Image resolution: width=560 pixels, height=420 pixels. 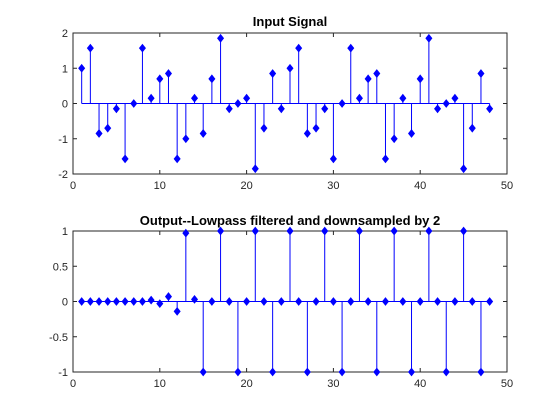 I want to click on y-tick-label: -0.5, so click(x=58, y=338).